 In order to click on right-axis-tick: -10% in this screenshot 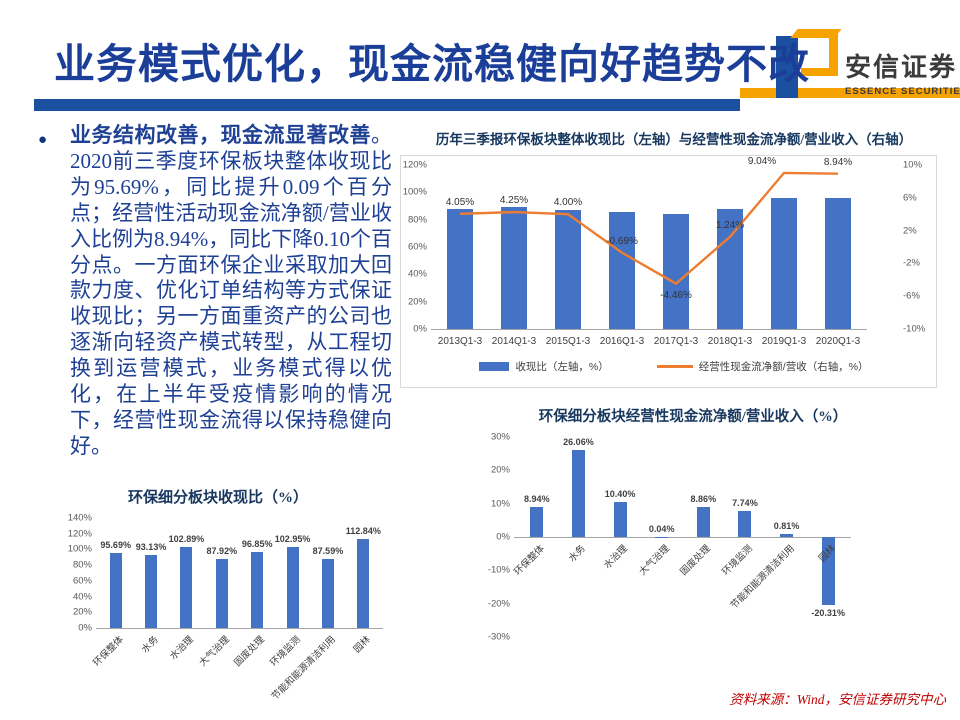, I will do `click(914, 329)`.